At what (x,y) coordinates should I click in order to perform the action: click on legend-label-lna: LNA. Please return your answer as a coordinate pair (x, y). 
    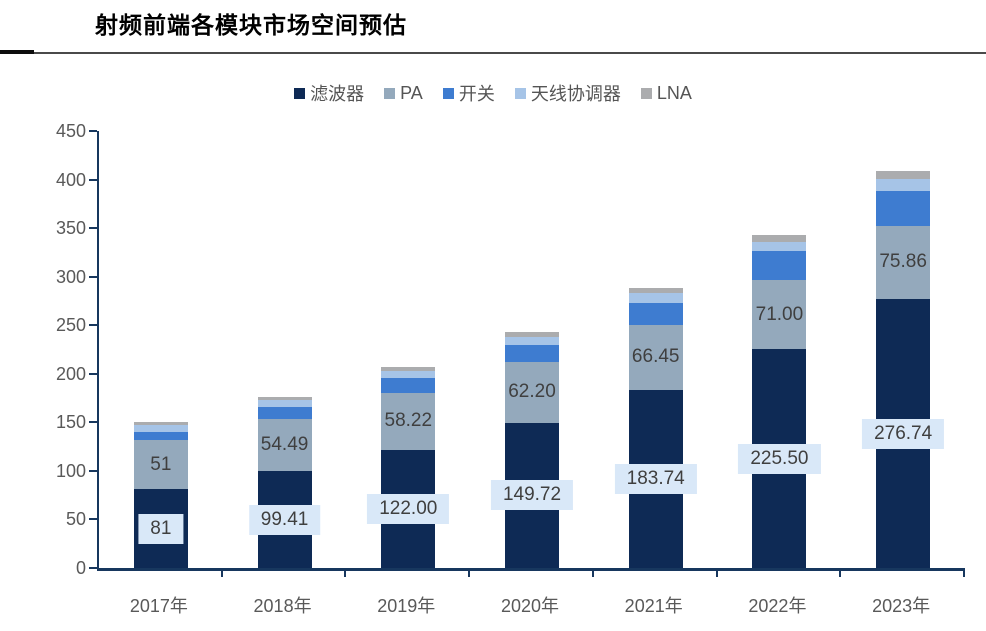
    Looking at the image, I should click on (674, 92).